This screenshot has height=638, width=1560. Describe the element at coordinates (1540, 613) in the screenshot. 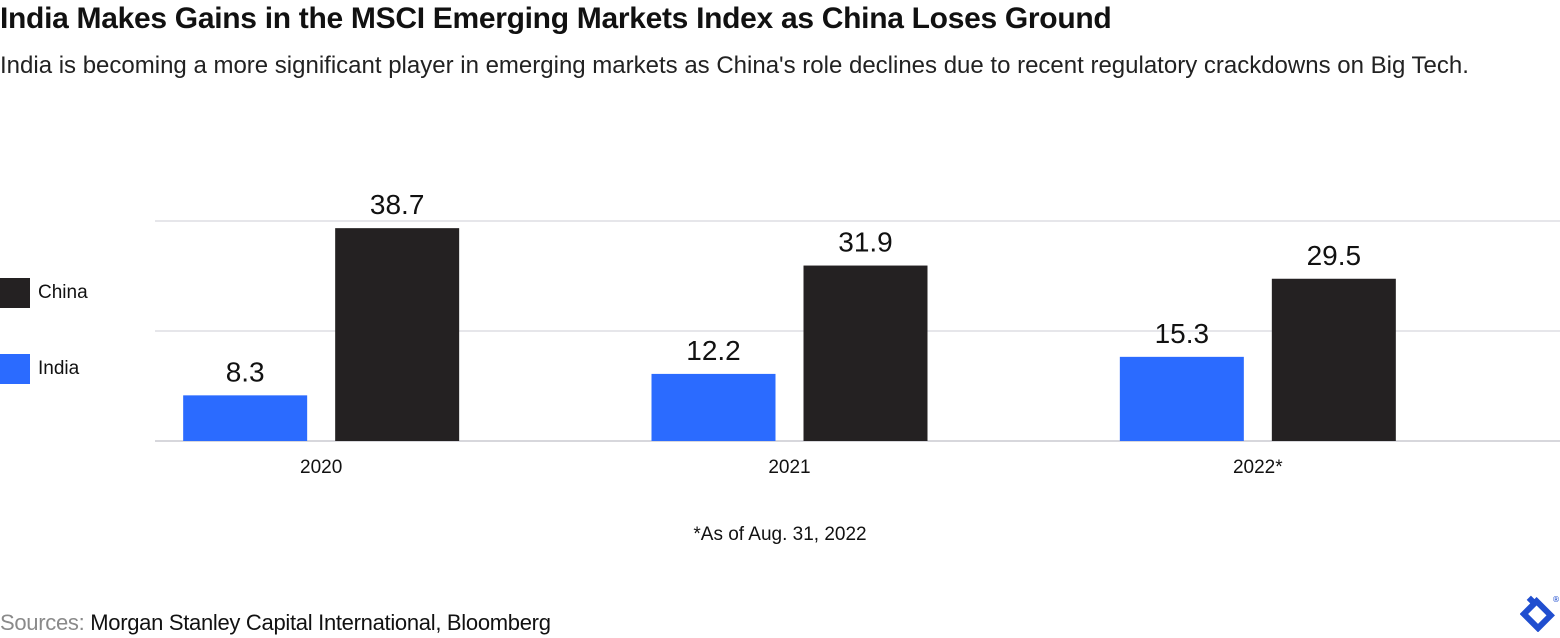

I see `toptal-logo-icon: ®` at that location.